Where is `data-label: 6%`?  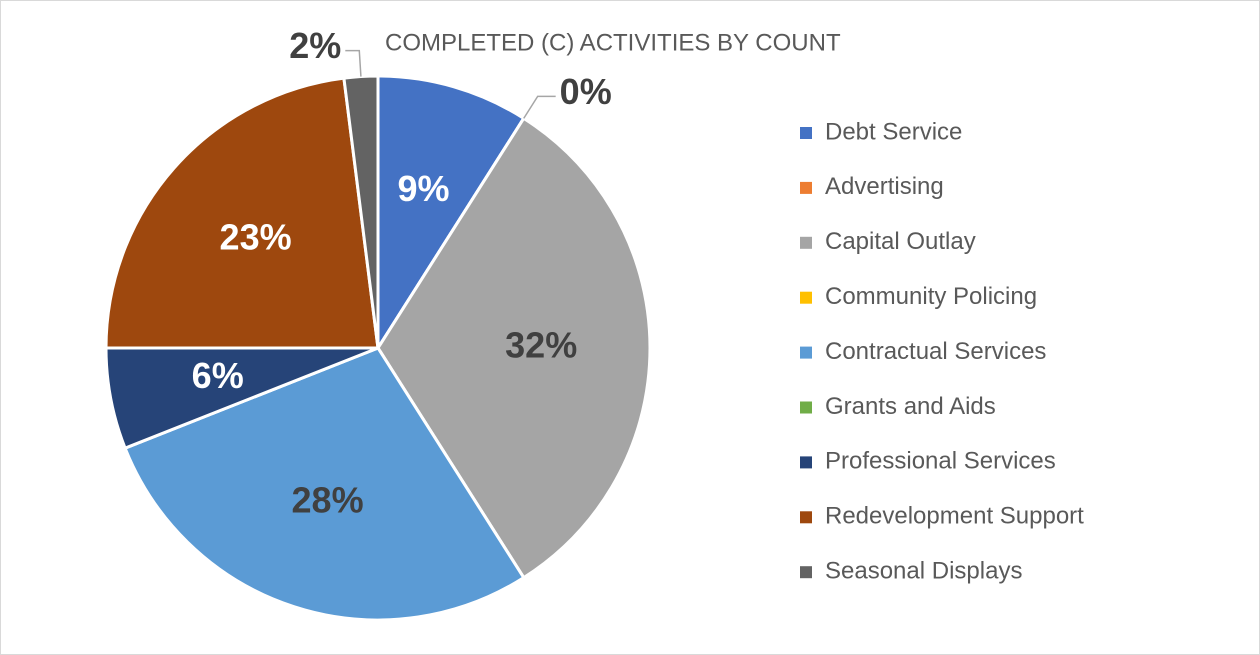 data-label: 6% is located at coordinates (218, 375).